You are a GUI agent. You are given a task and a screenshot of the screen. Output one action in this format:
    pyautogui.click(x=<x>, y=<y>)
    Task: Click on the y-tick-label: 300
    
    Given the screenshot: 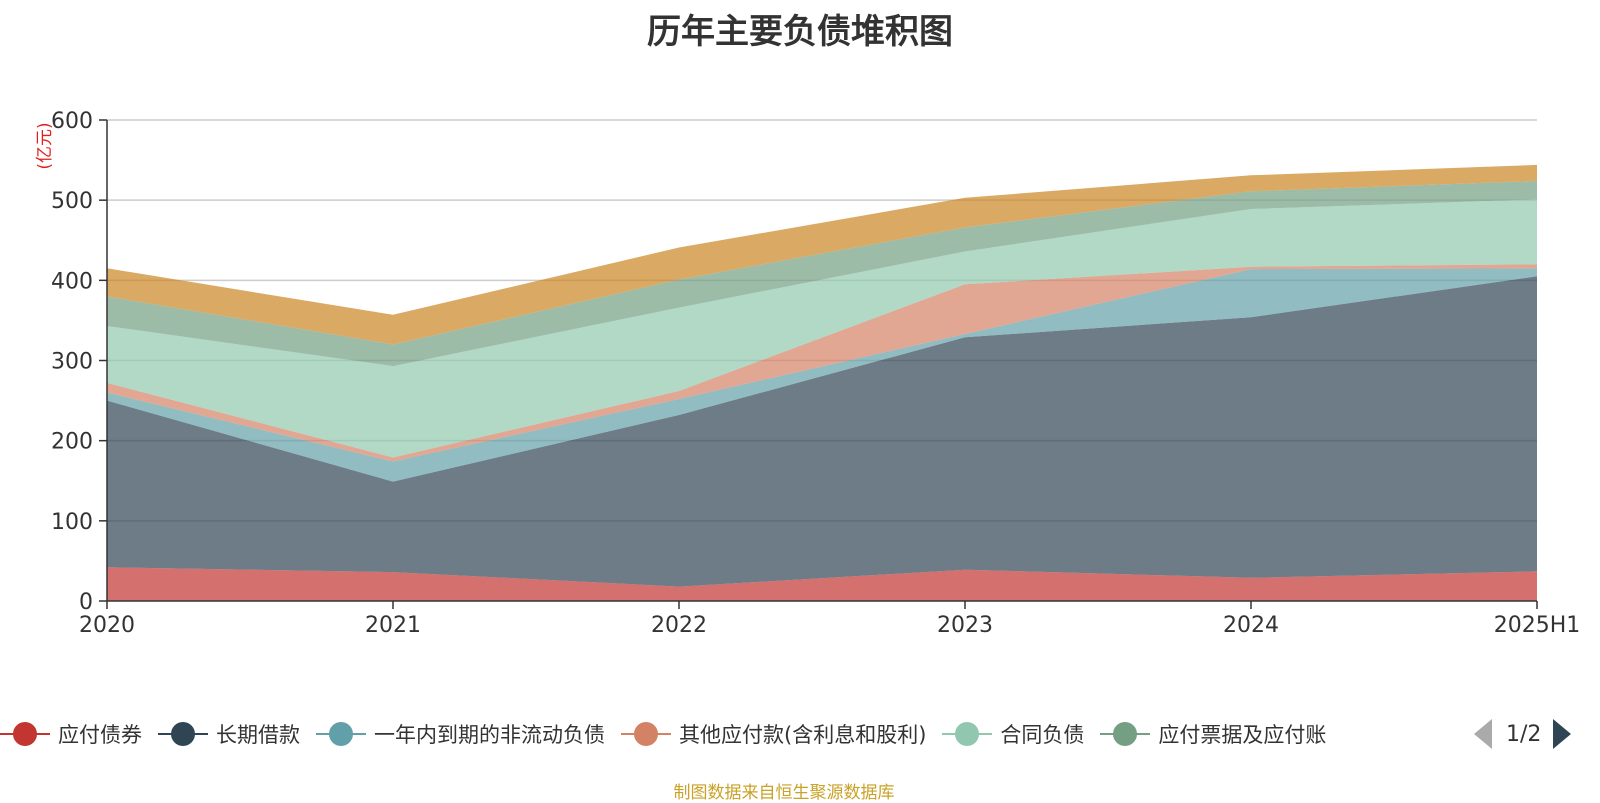 What is the action you would take?
    pyautogui.click(x=72, y=362)
    